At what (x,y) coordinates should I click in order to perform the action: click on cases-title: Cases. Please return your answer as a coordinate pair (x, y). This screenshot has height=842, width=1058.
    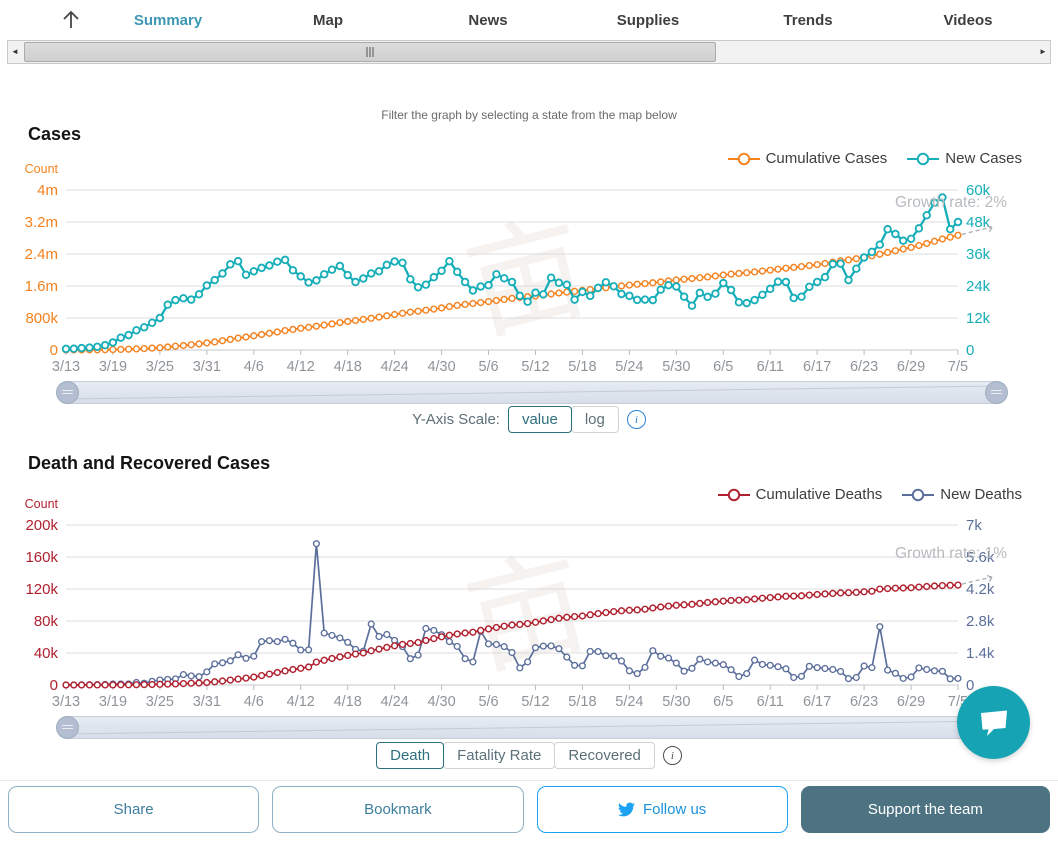
    Looking at the image, I should click on (55, 134).